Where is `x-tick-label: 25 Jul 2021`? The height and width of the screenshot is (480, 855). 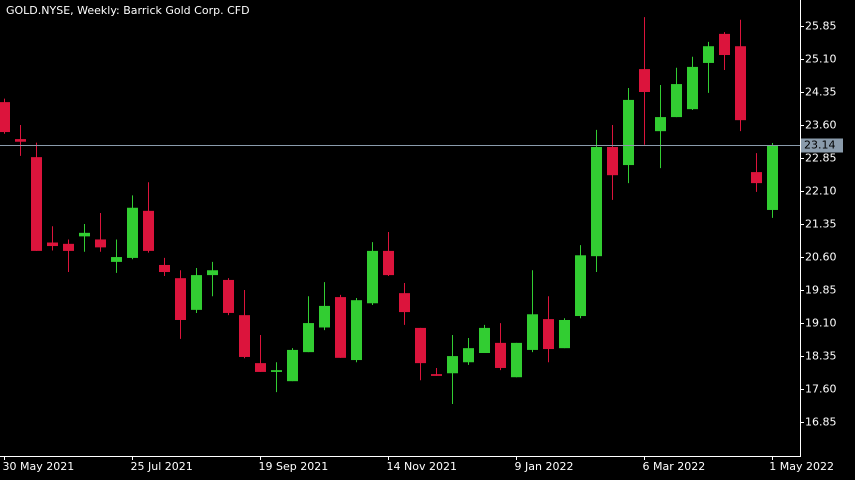
x-tick-label: 25 Jul 2021 is located at coordinates (162, 466).